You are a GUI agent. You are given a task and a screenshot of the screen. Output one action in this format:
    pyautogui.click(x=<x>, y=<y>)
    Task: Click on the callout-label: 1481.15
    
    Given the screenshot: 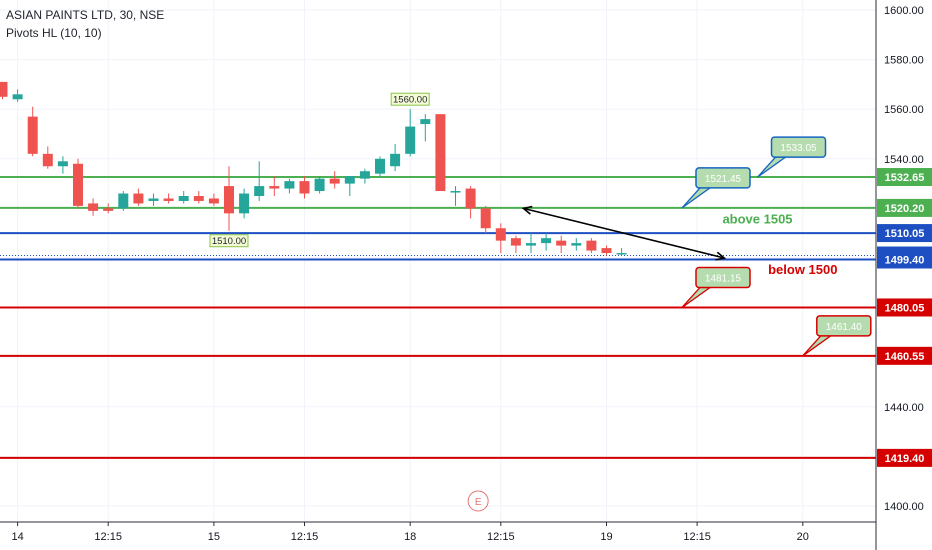 What is the action you would take?
    pyautogui.click(x=723, y=278)
    